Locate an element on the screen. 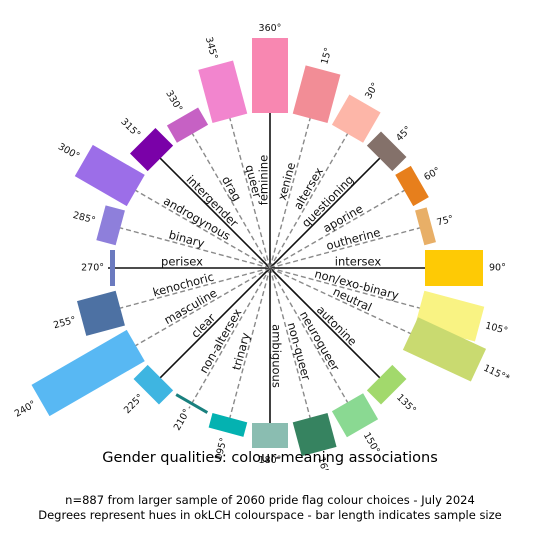 The width and height of the screenshot is (540, 540). hue-label-60: 60° is located at coordinates (432, 174).